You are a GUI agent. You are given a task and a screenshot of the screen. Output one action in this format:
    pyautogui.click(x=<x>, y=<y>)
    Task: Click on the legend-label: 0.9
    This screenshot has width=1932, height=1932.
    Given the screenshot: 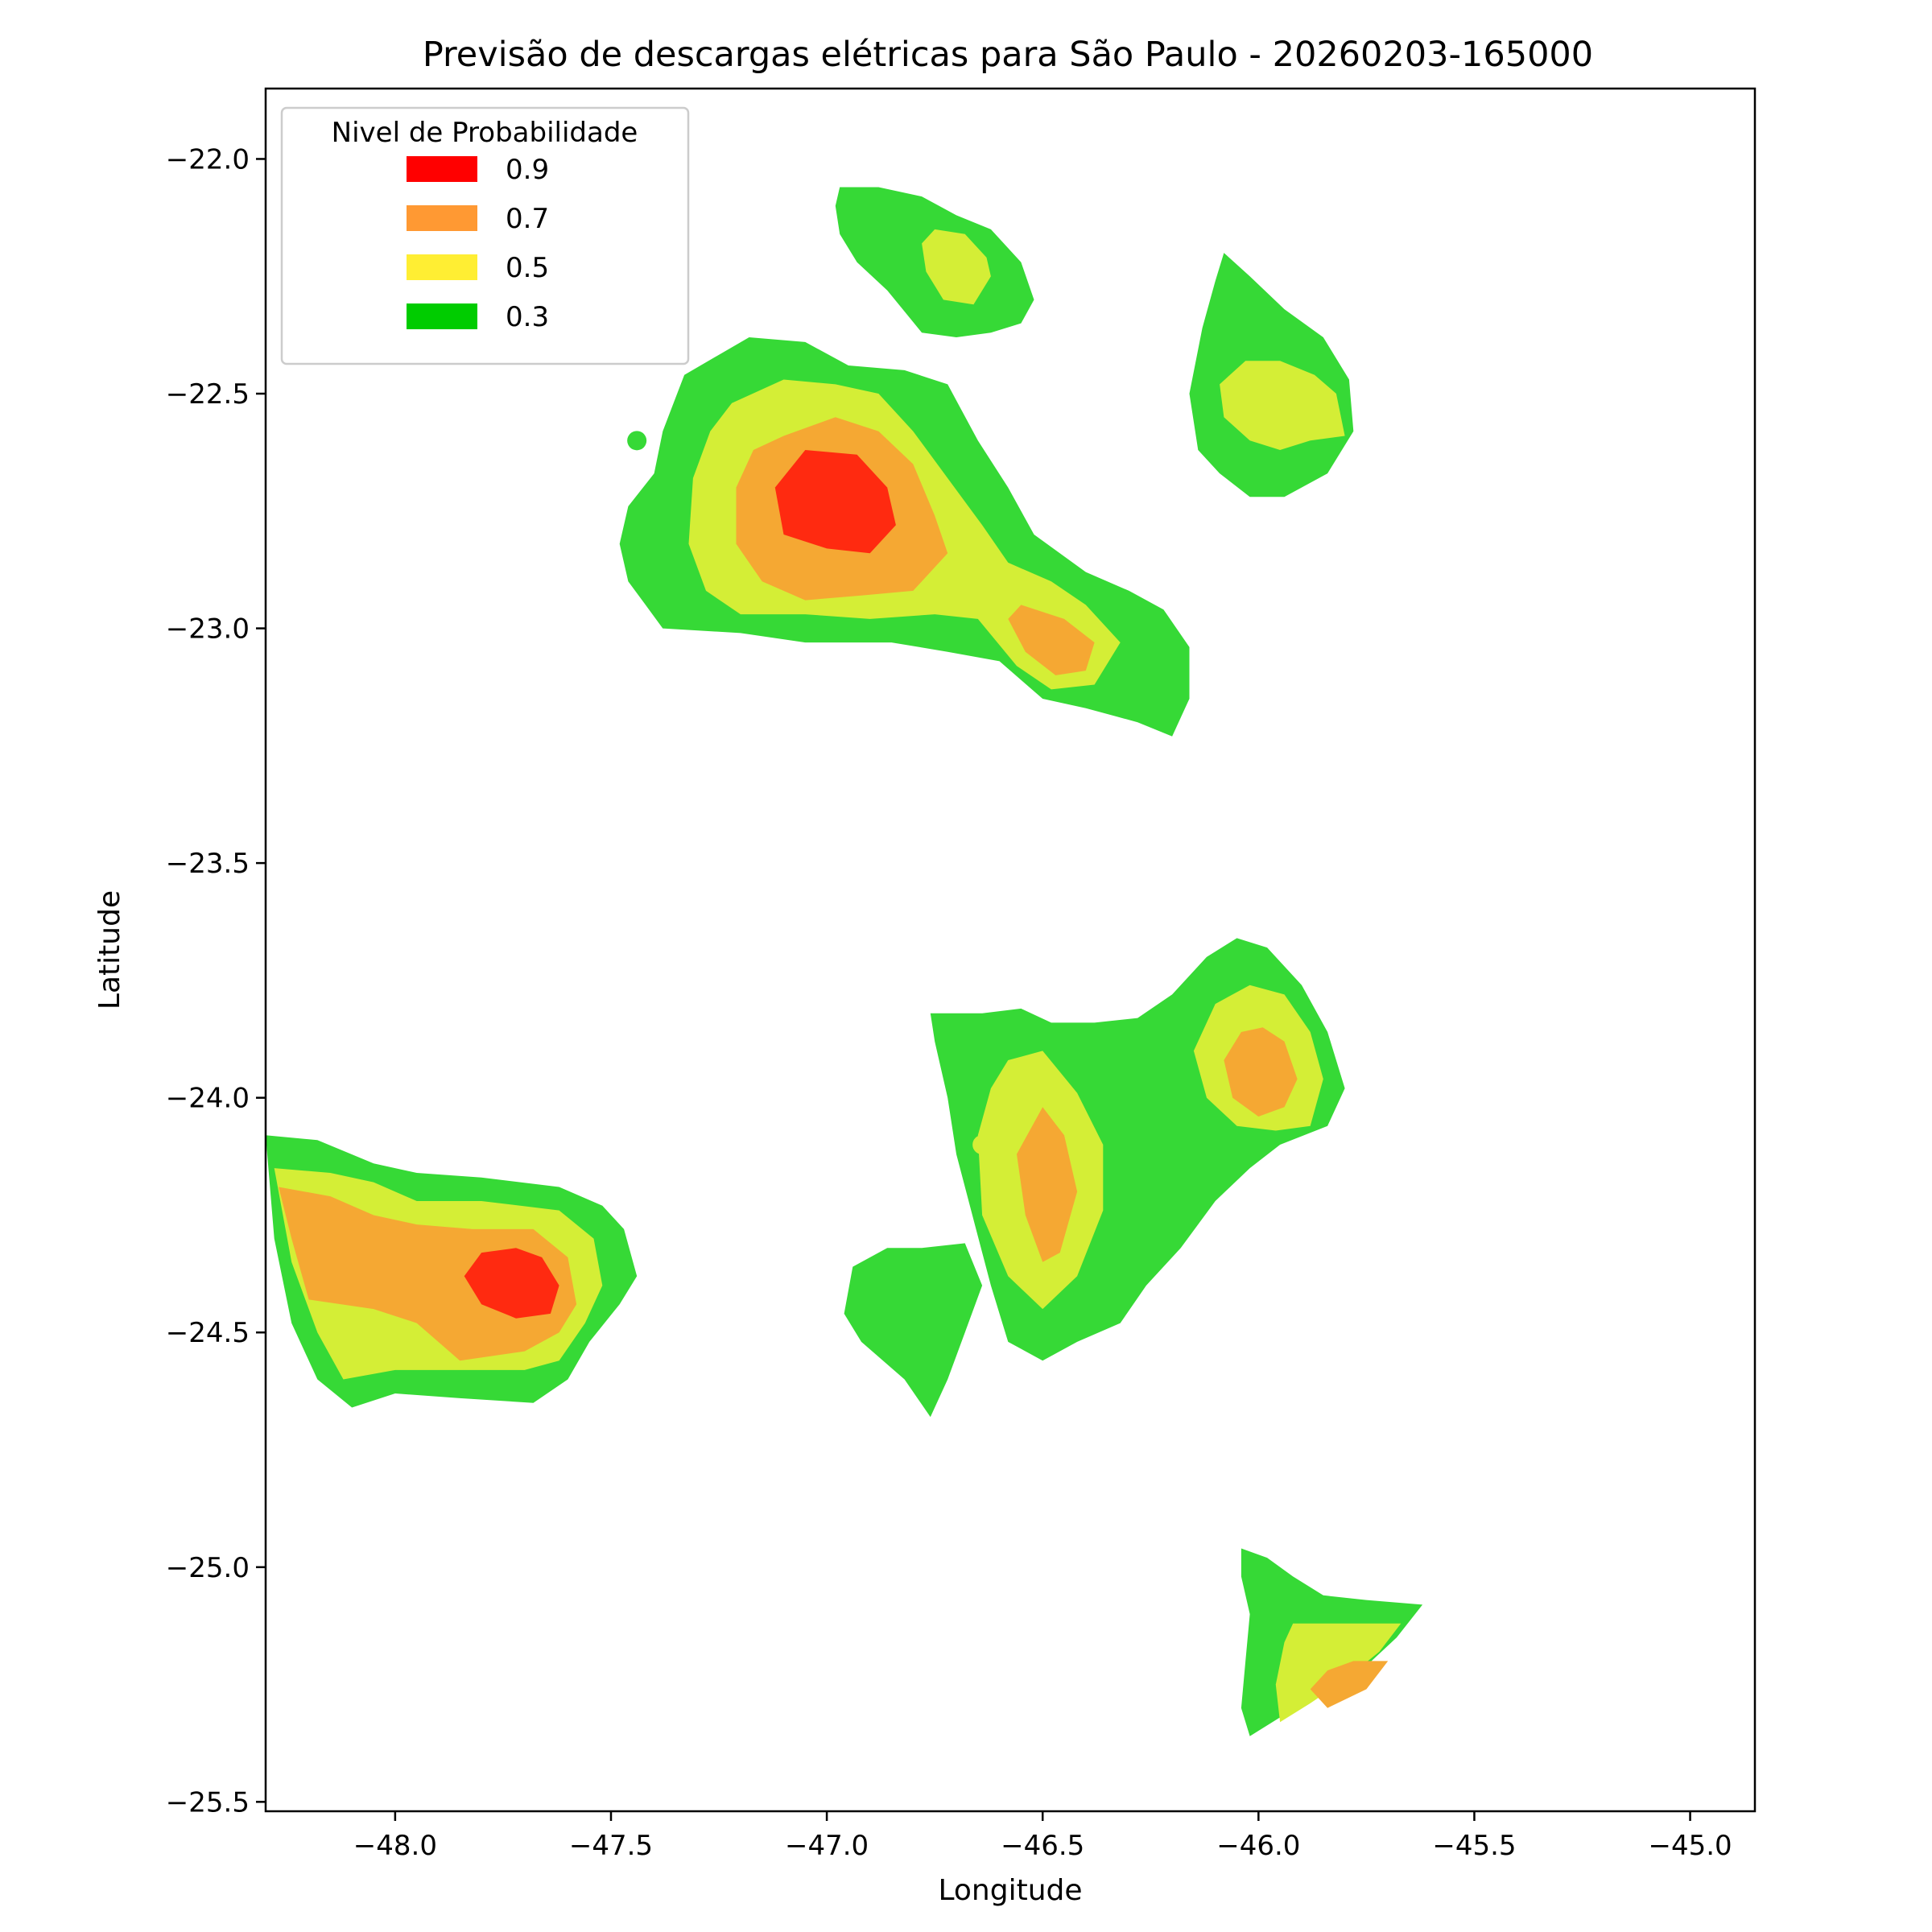 What is the action you would take?
    pyautogui.click(x=527, y=170)
    